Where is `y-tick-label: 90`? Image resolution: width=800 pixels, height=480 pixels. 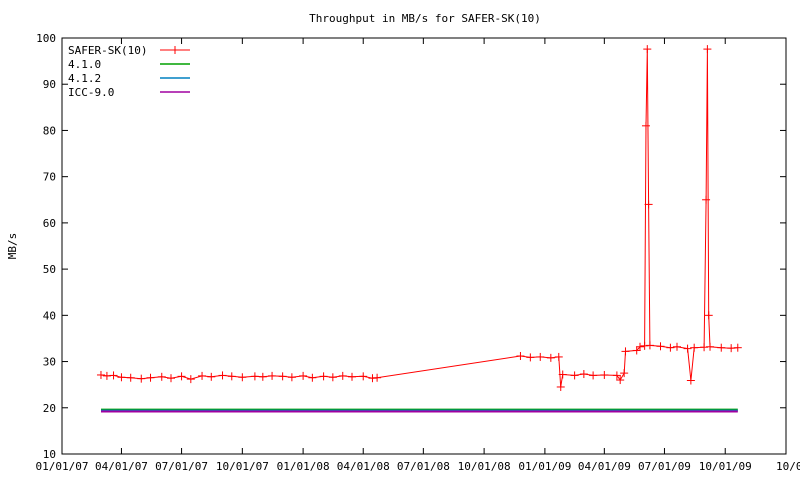 y-tick-label: 90 is located at coordinates (49, 84).